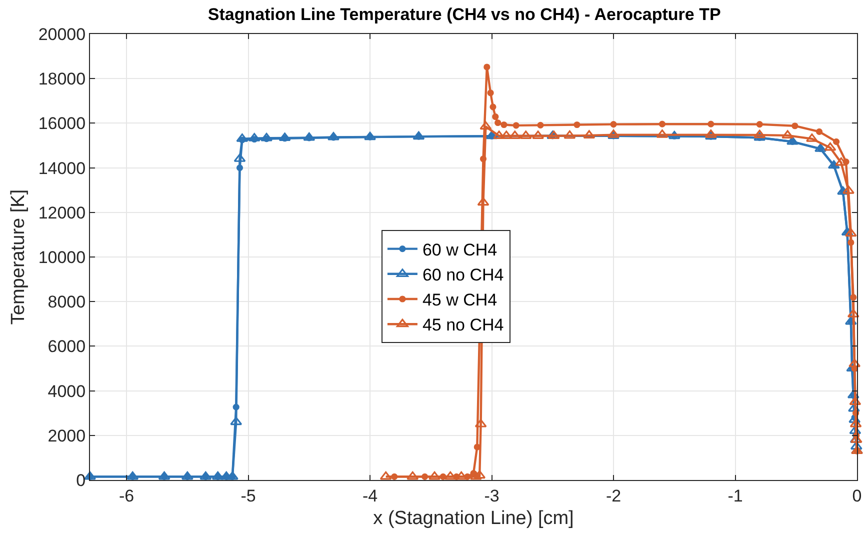 The height and width of the screenshot is (540, 868). What do you see at coordinates (473, 519) in the screenshot?
I see `x-axis-title: x (Stagnation Line) [cm]` at bounding box center [473, 519].